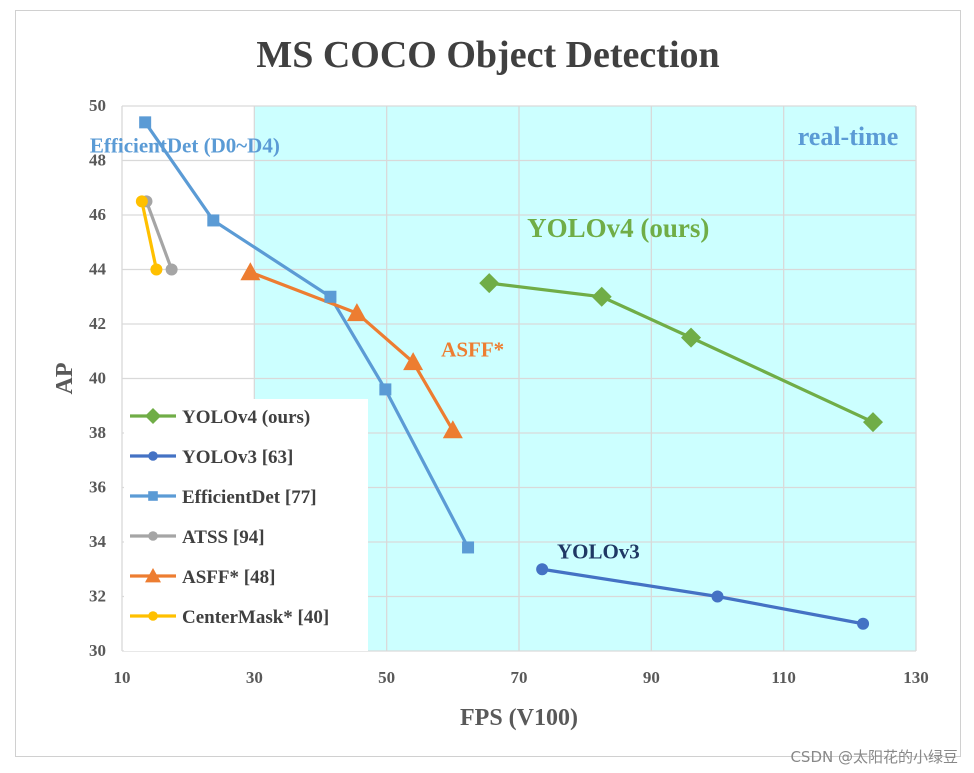 Image resolution: width=974 pixels, height=773 pixels. Describe the element at coordinates (97, 323) in the screenshot. I see `y-tick-label: 42` at that location.